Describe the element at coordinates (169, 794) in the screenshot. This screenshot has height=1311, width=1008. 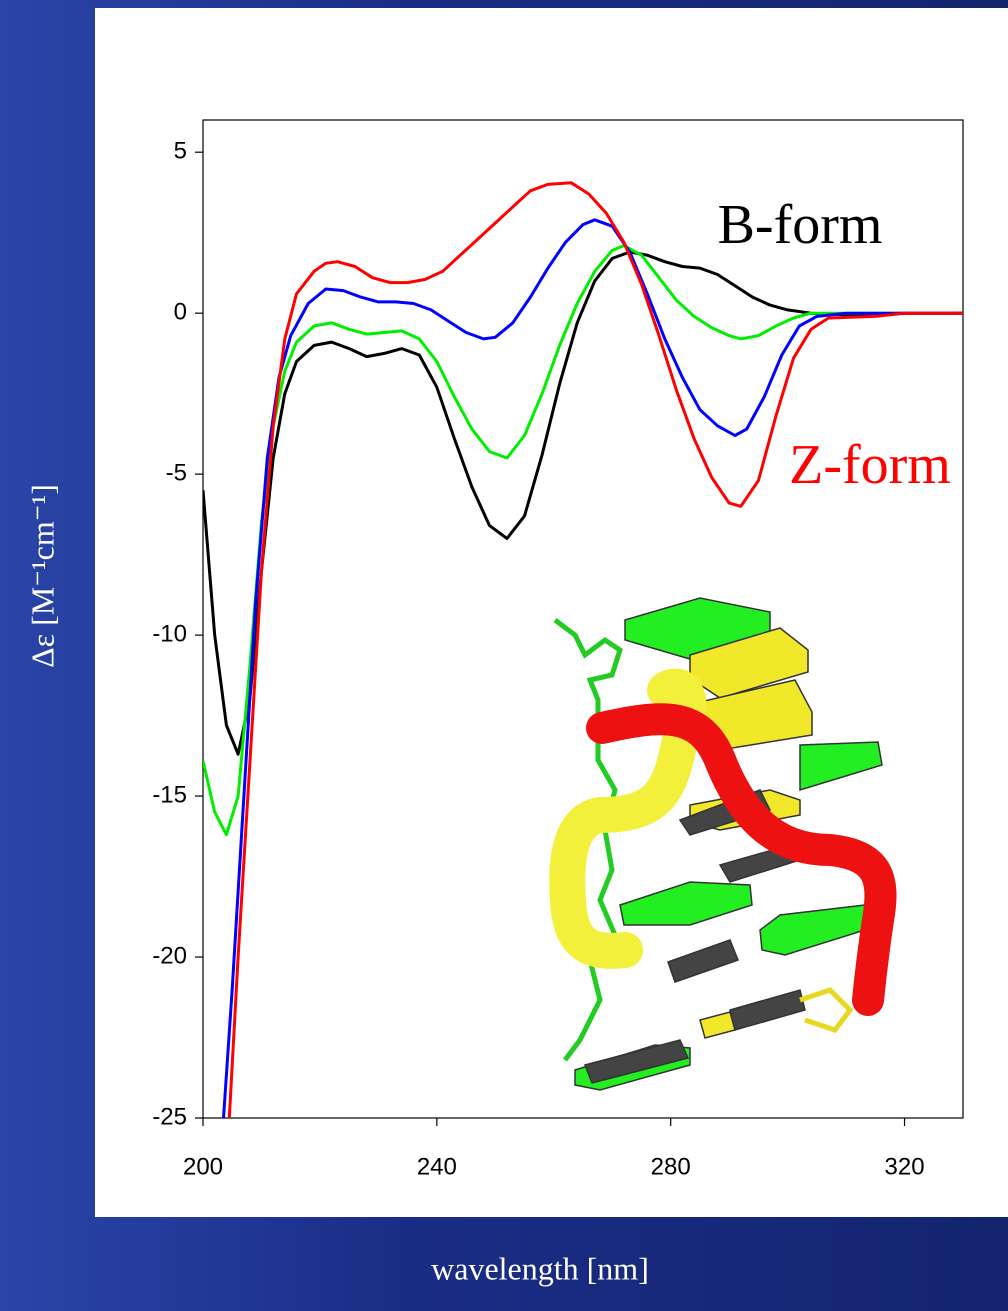
I see `y-tick-label: -15` at that location.